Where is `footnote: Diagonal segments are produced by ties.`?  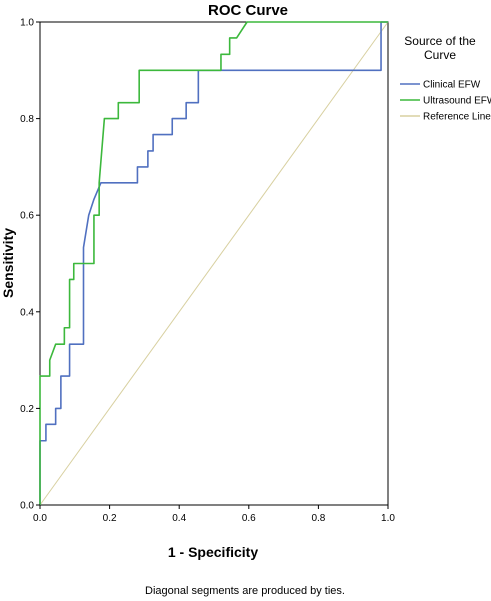
footnote: Diagonal segments are produced by ties. is located at coordinates (245, 591).